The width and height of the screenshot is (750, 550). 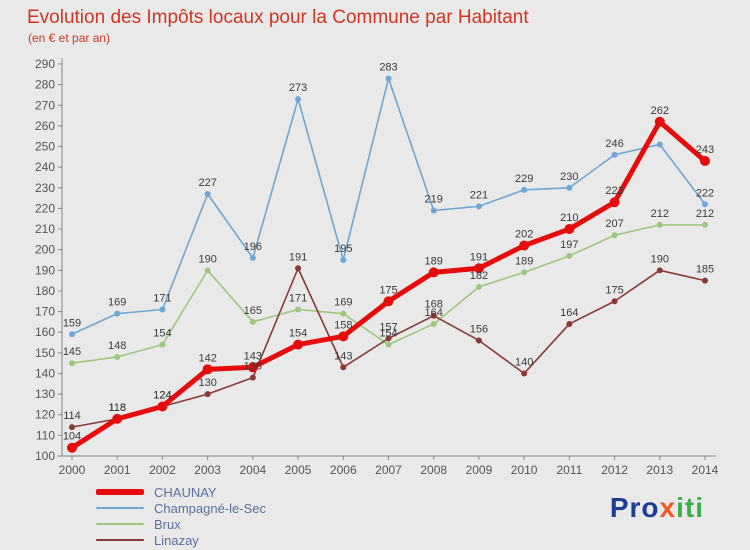 I want to click on svg-text: 197, so click(x=569, y=245).